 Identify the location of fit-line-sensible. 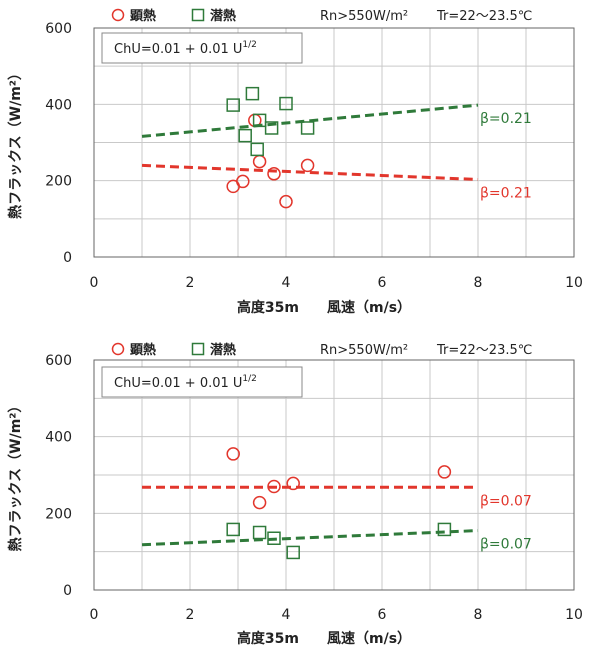
(310, 172).